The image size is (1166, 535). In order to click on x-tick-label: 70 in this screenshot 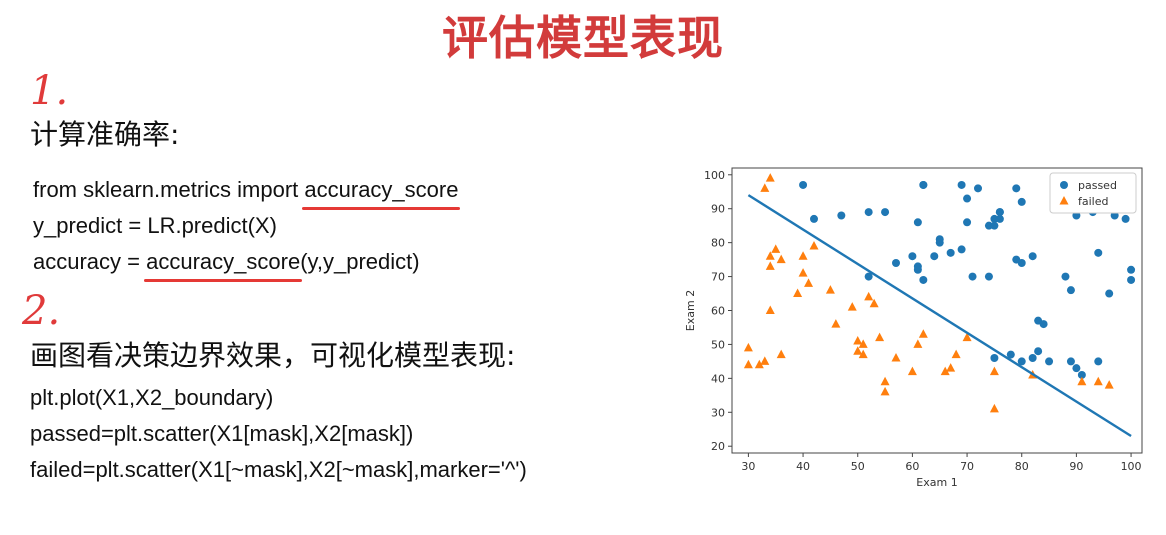, I will do `click(967, 466)`.